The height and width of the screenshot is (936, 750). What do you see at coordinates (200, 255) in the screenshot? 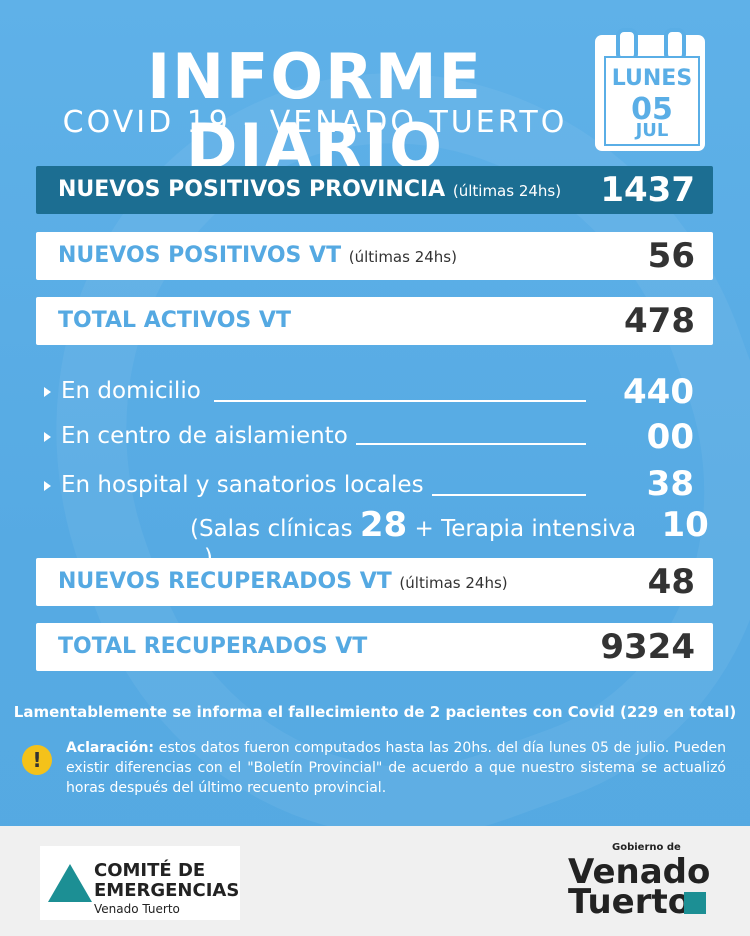
I see `nuevos-vt-label: NUEVOS POSITIVOS VT` at bounding box center [200, 255].